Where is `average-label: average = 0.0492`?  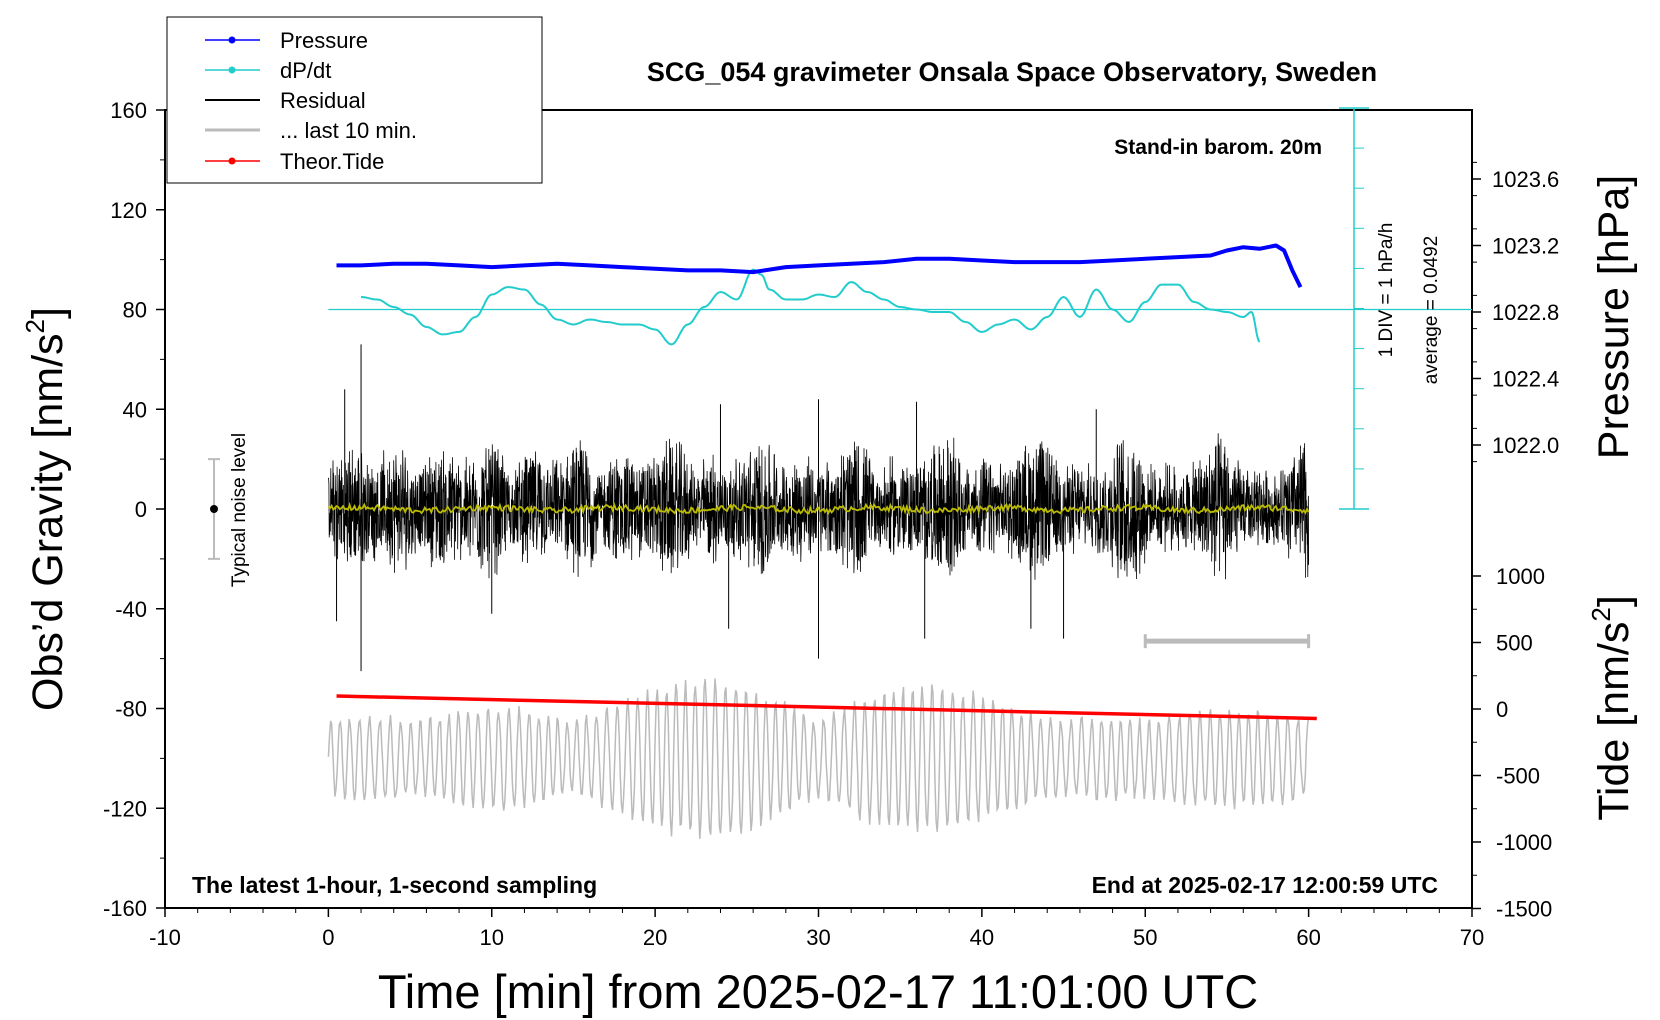 average-label: average = 0.0492 is located at coordinates (1431, 310).